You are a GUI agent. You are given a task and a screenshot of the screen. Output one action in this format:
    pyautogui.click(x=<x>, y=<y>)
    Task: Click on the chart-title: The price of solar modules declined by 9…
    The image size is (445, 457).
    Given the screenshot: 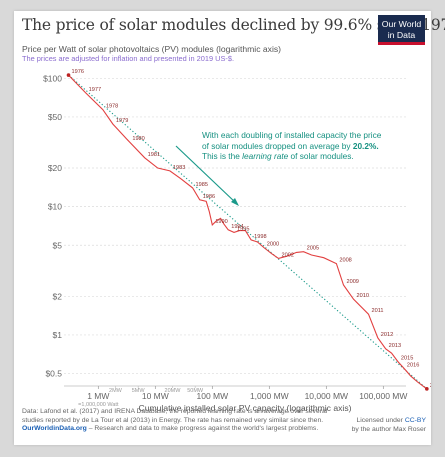 What is the action you would take?
    pyautogui.click(x=233, y=25)
    